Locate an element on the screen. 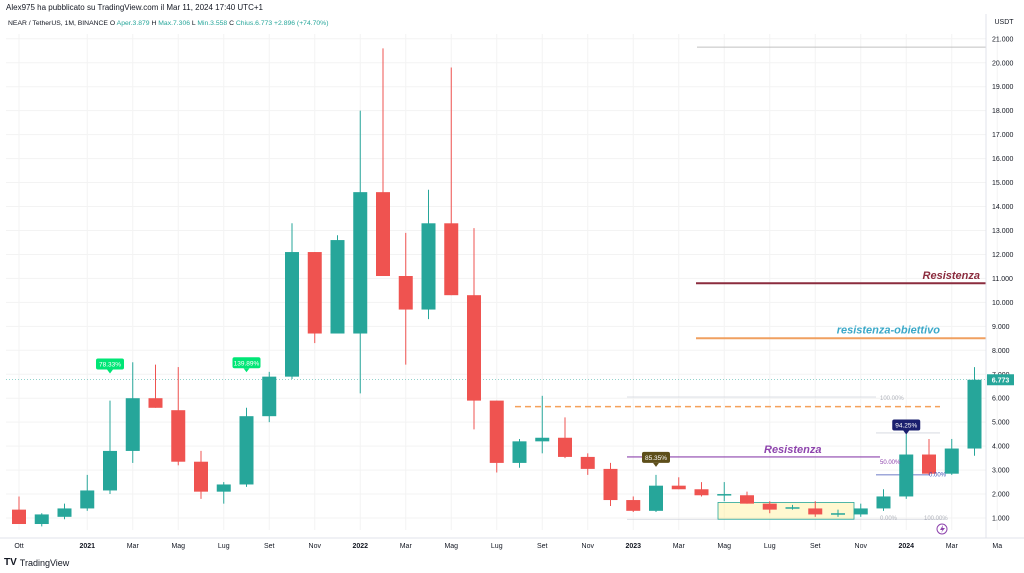 This screenshot has width=1024, height=573. y-tick-label: 4.000 is located at coordinates (1001, 447).